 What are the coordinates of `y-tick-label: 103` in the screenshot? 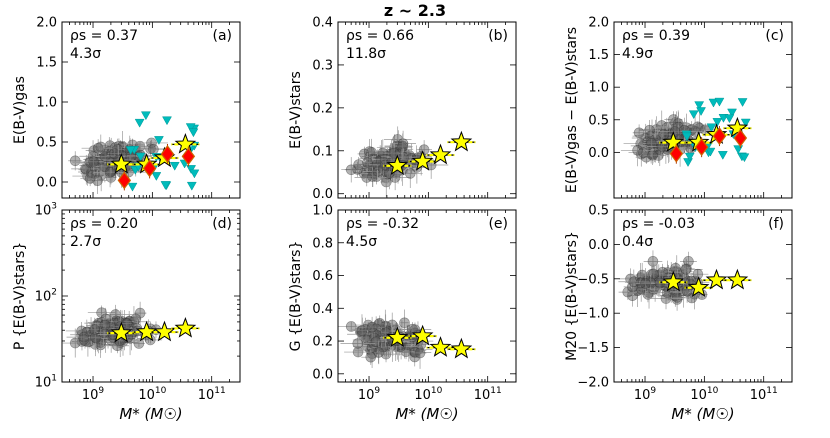 It's located at (46, 210).